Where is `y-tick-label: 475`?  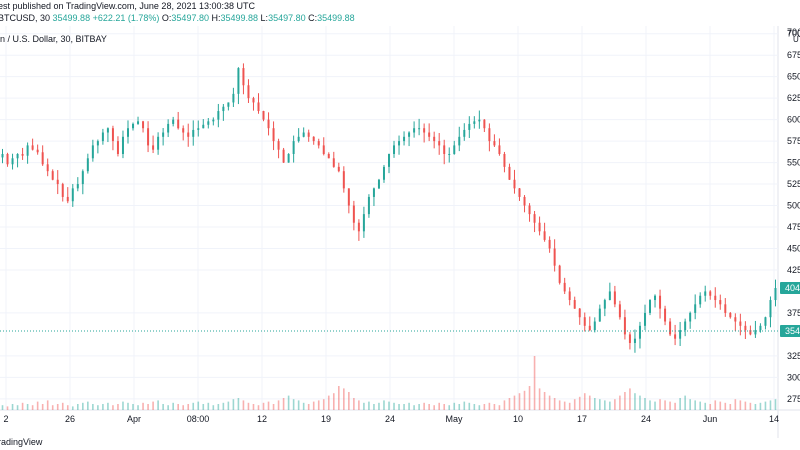
y-tick-label: 475 is located at coordinates (793, 227).